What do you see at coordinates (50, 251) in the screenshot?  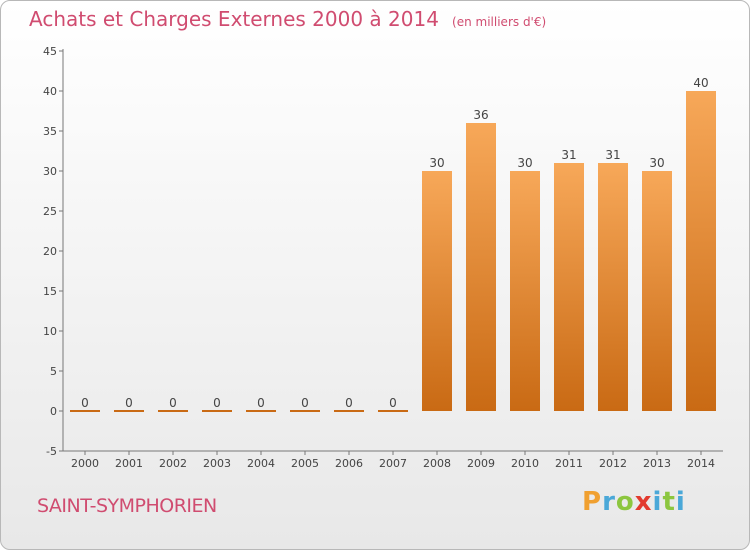 I see `y-tick-label: 20` at bounding box center [50, 251].